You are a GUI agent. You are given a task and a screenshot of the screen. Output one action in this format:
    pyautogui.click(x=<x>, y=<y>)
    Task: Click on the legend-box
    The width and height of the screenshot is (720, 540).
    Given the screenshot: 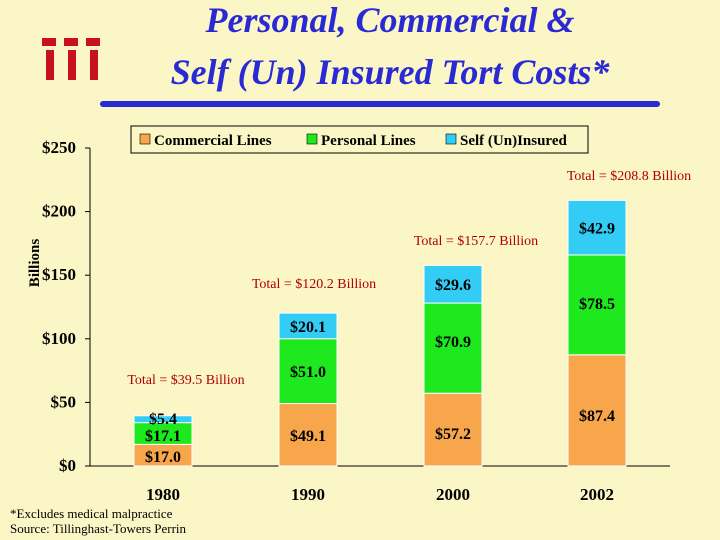 What is the action you would take?
    pyautogui.click(x=359, y=139)
    